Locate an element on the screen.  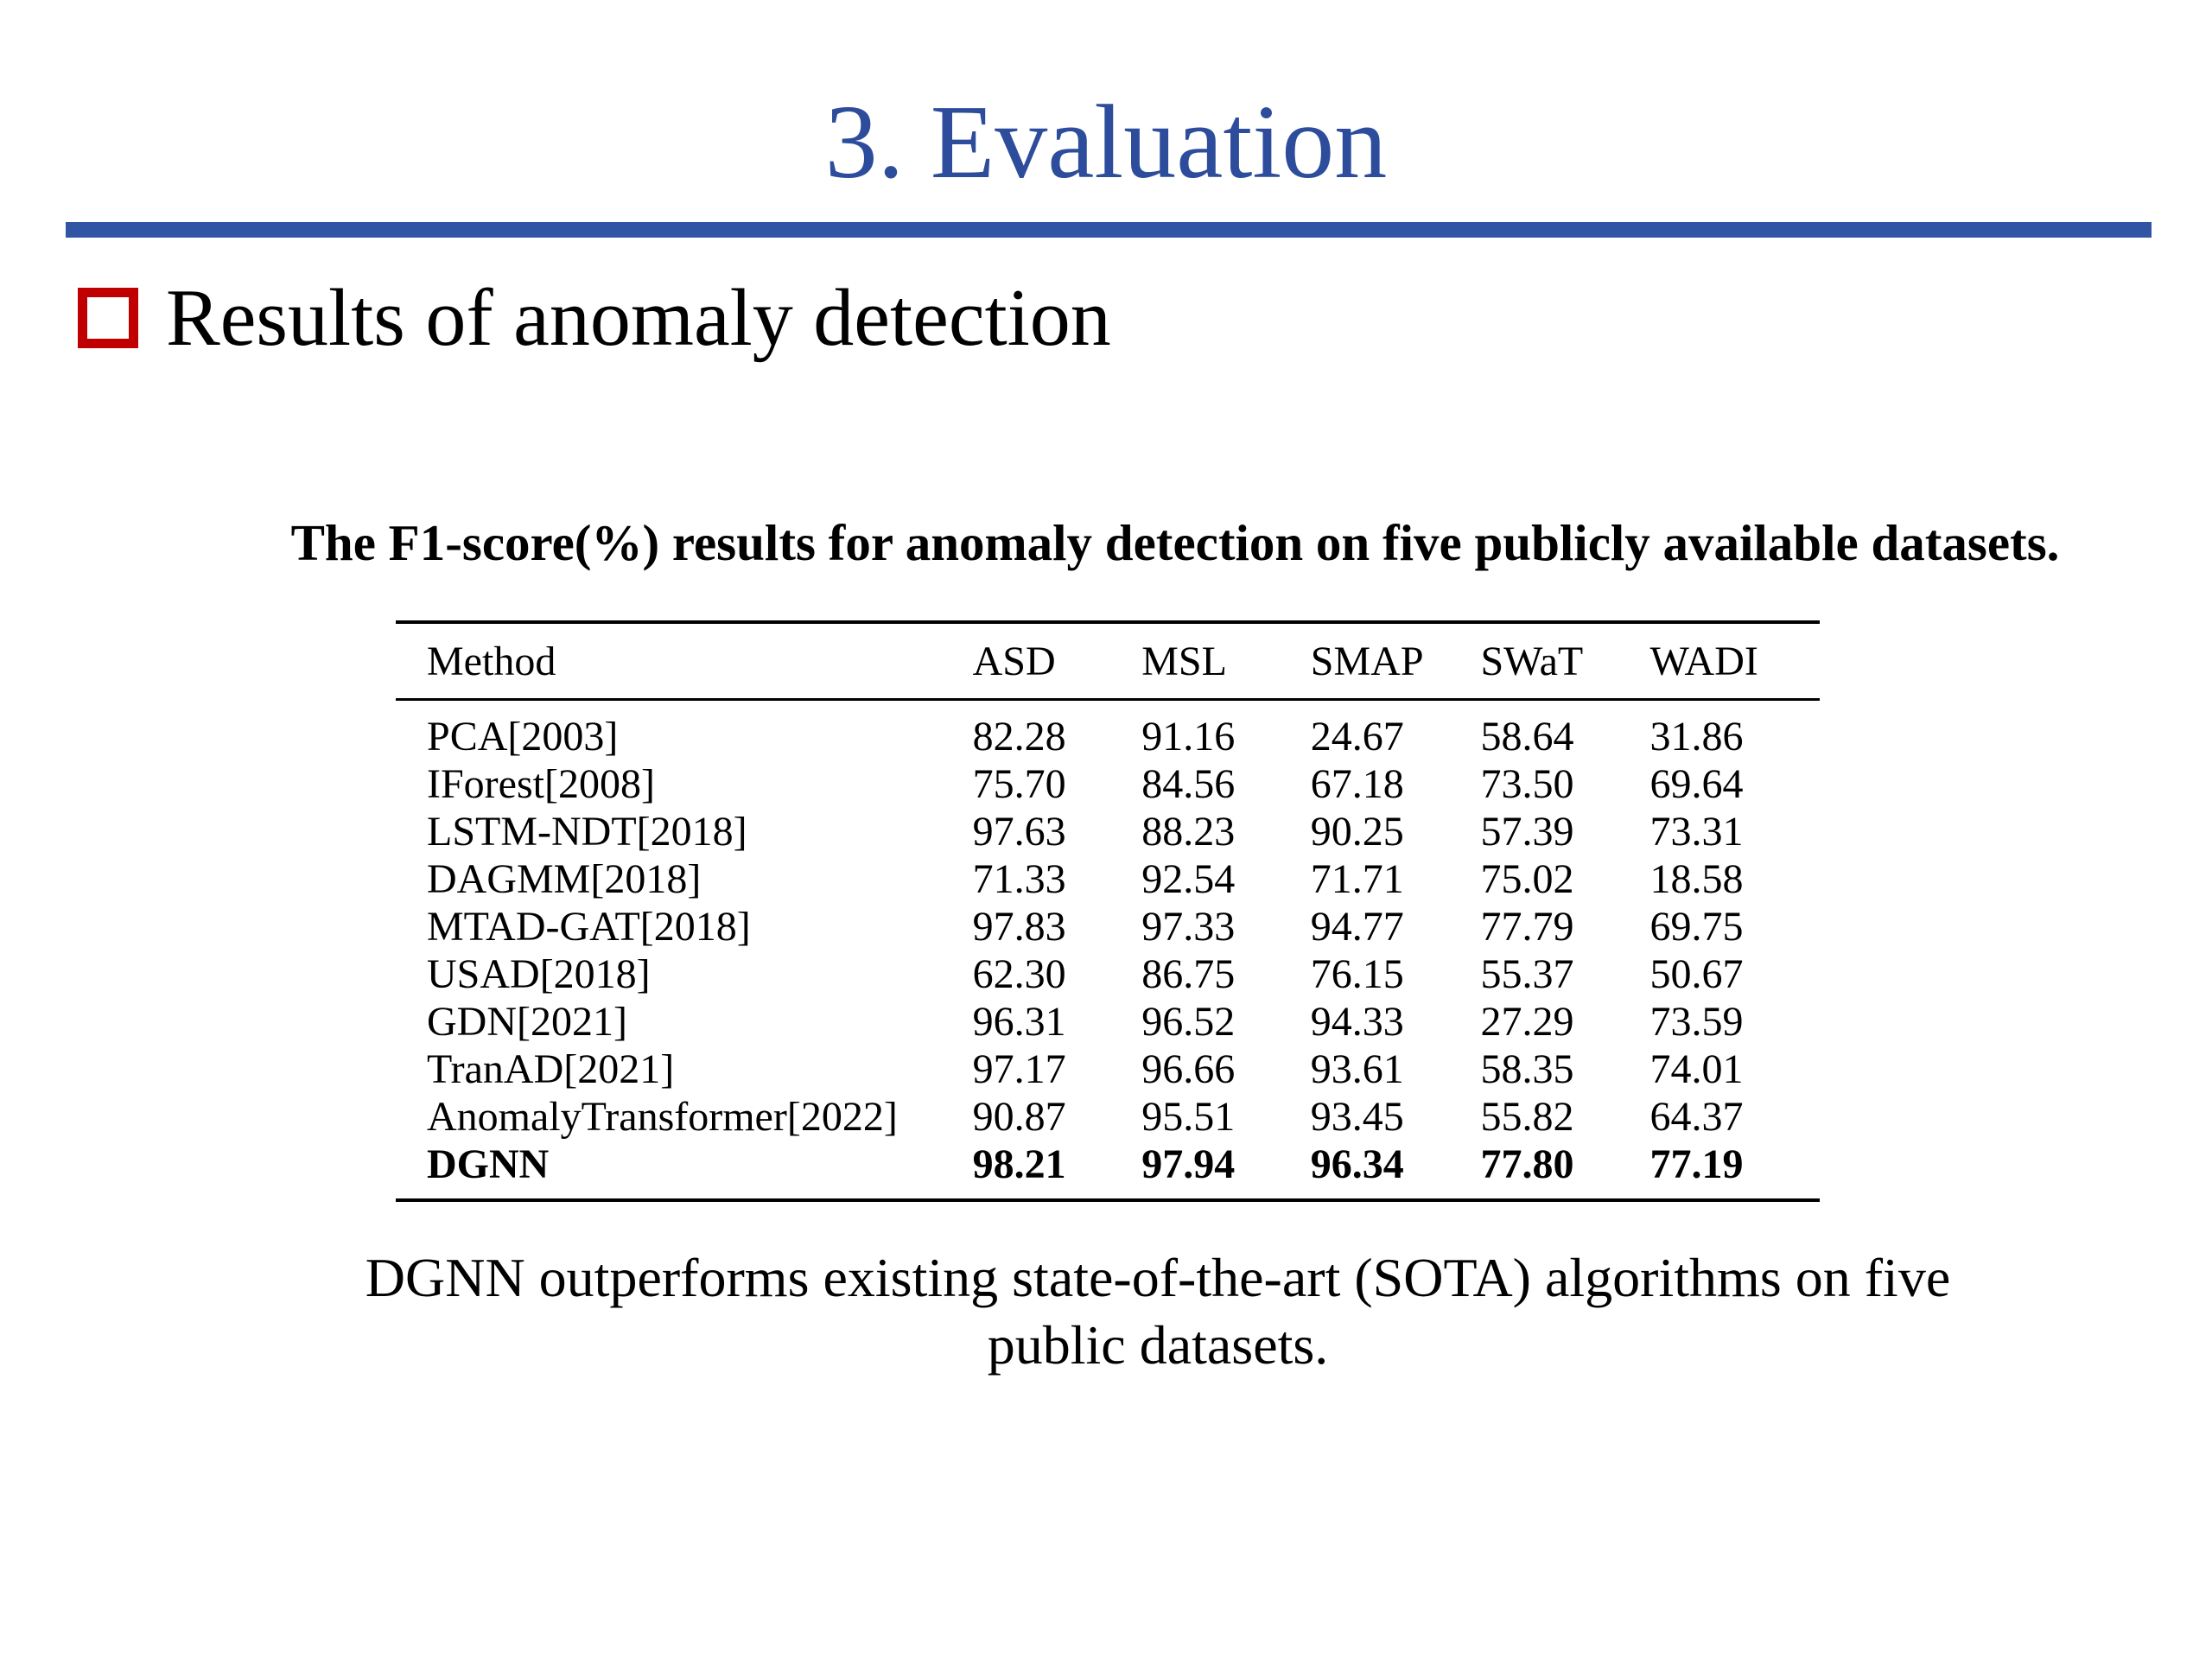
method-cell: DGNN is located at coordinates (488, 1164).